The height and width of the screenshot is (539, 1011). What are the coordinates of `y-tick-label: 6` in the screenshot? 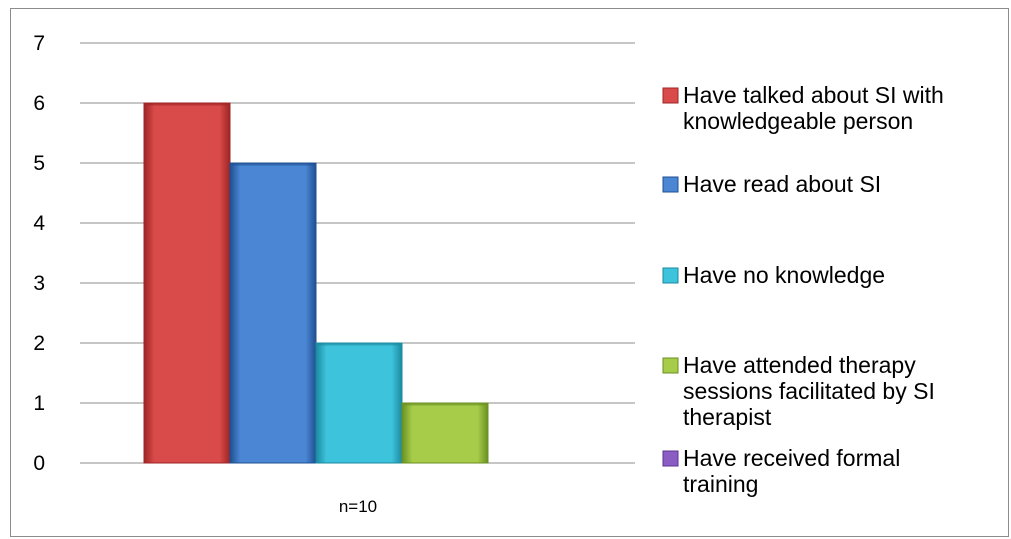 It's located at (39, 103).